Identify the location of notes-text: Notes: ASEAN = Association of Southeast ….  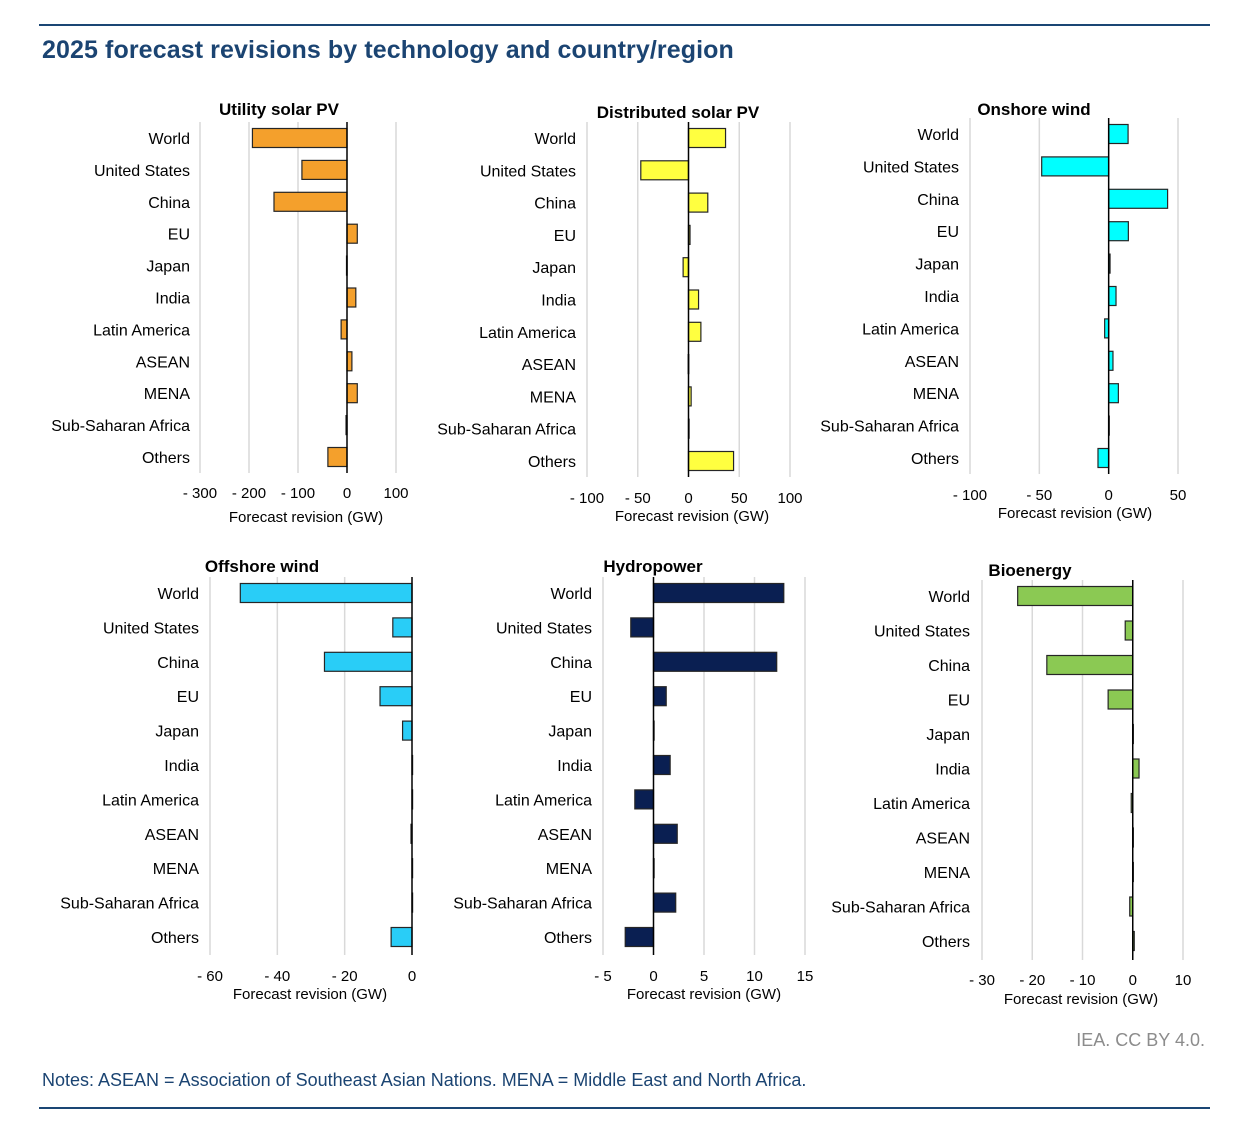
(424, 1080).